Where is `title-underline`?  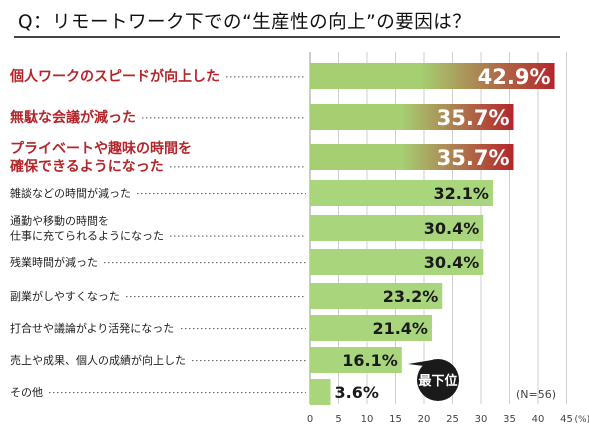
title-underline is located at coordinates (287, 37).